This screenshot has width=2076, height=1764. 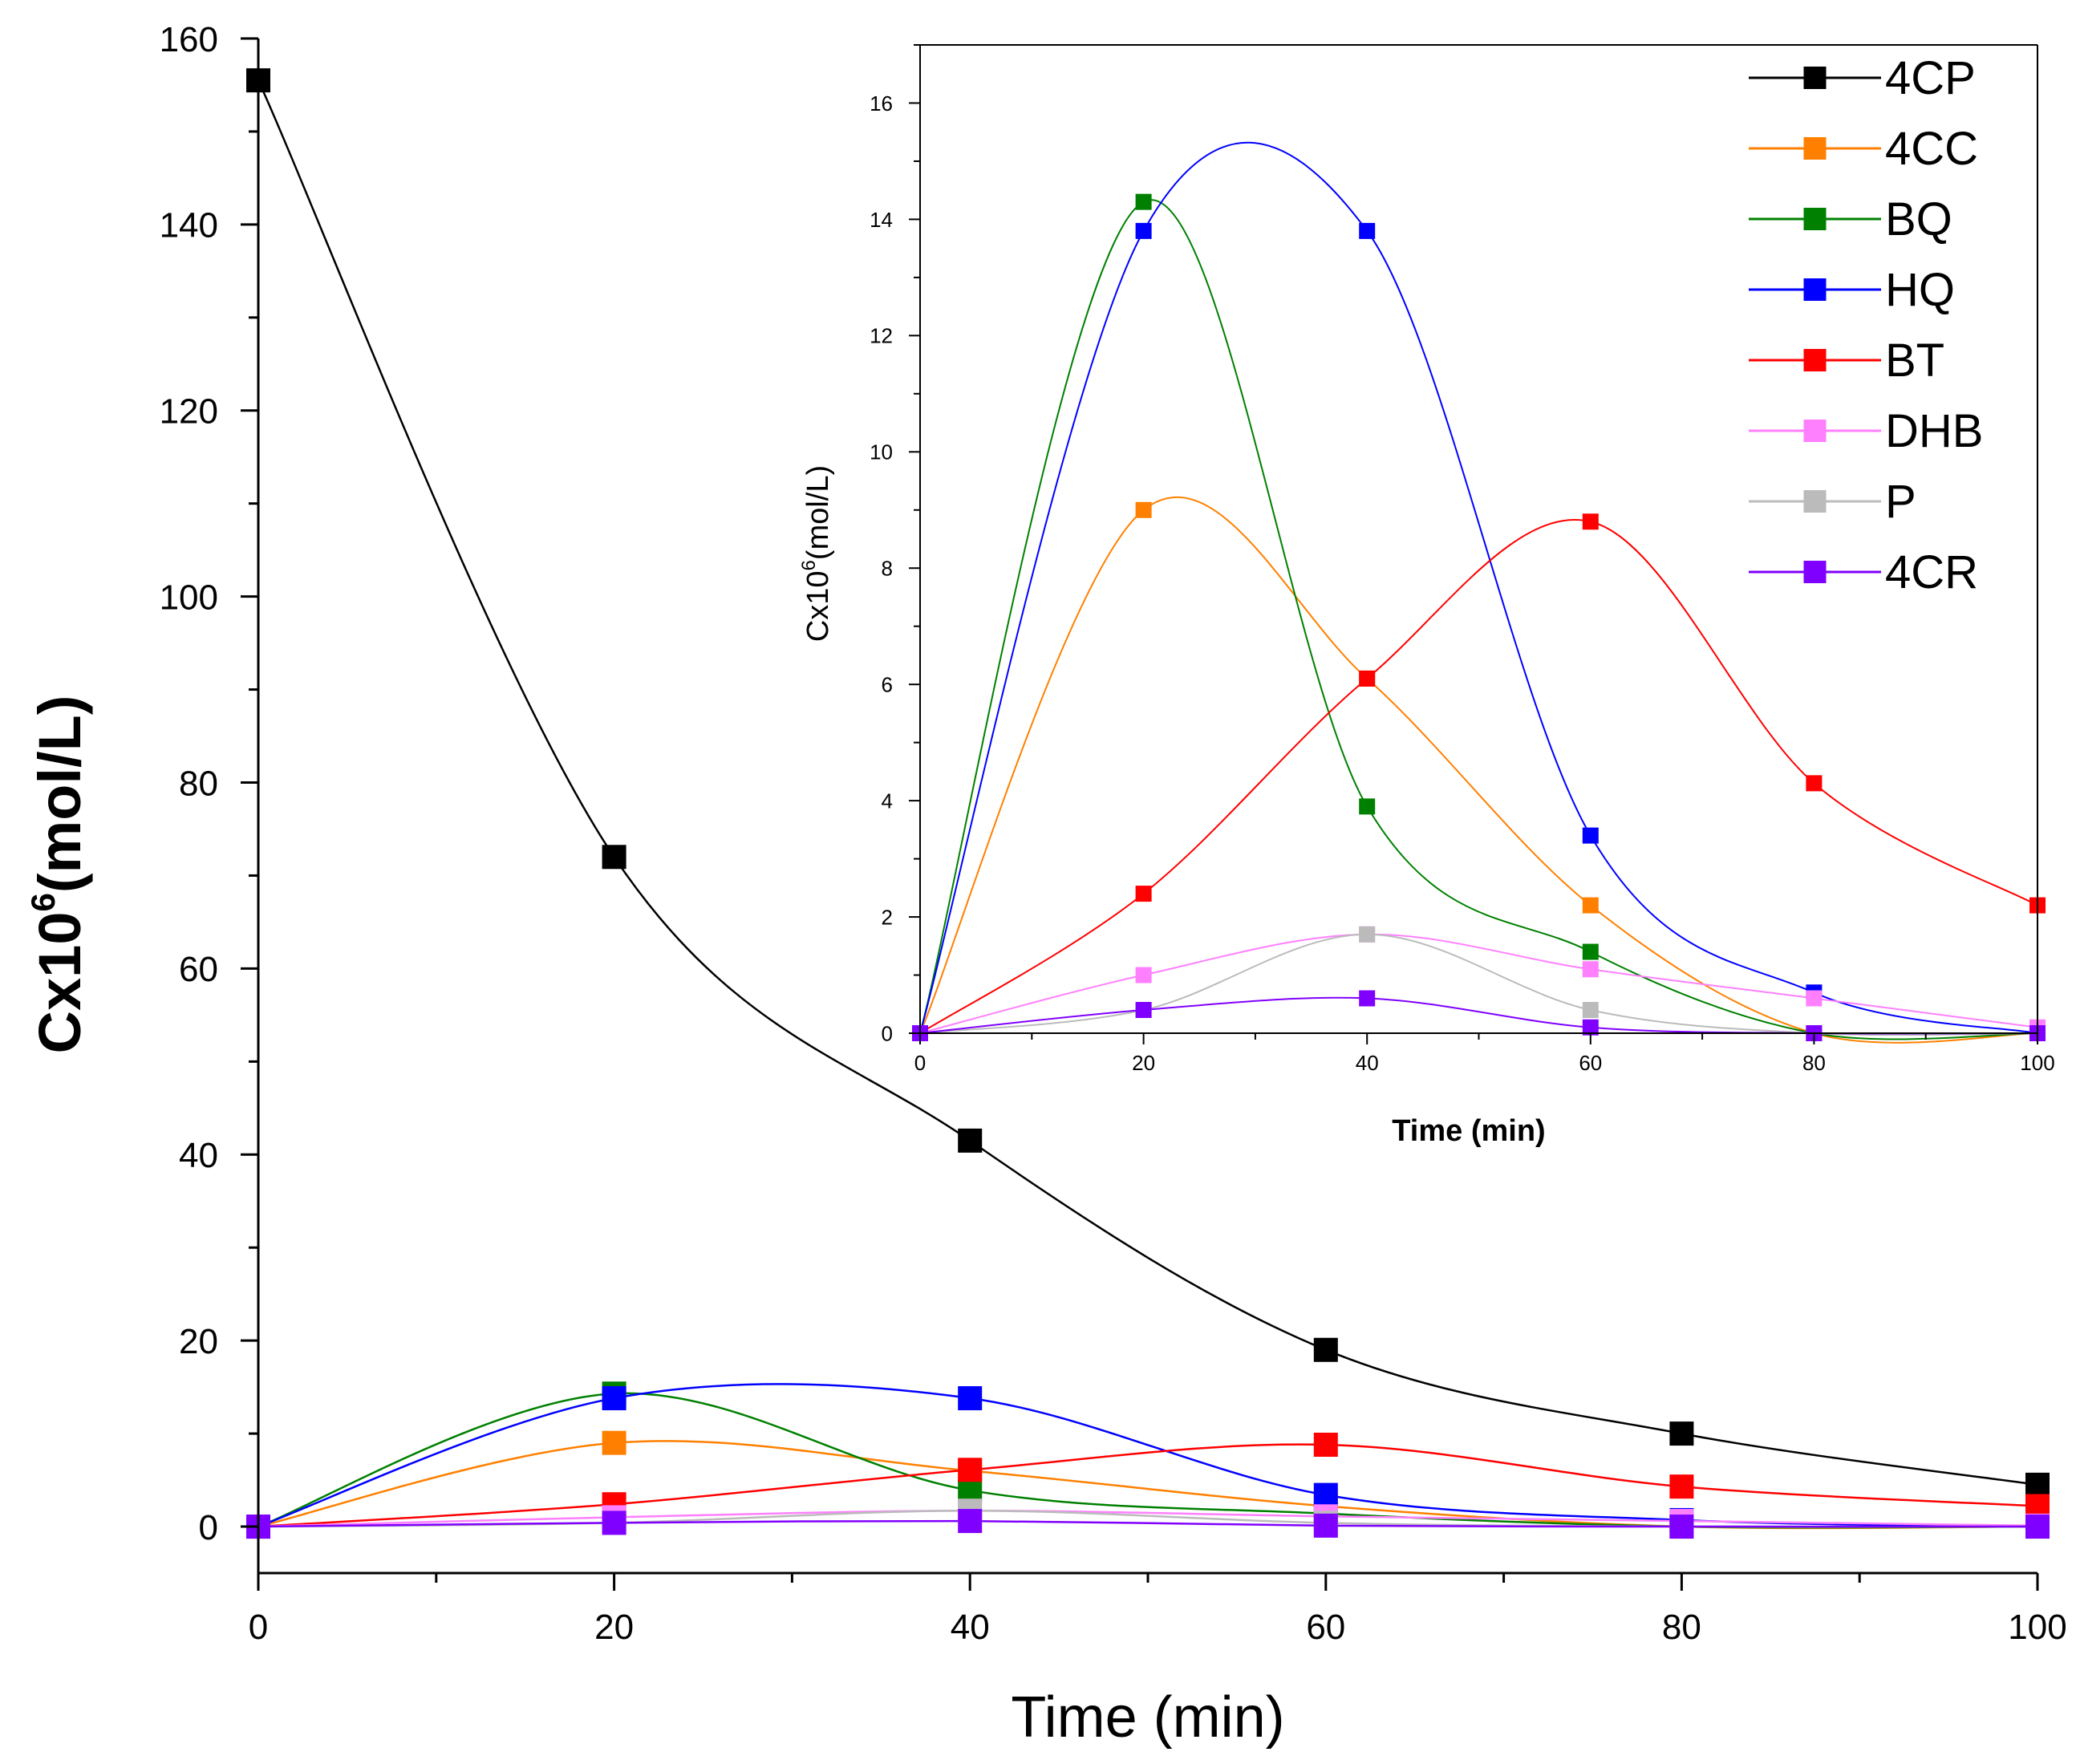 I want to click on inset-y-tick-label: 0, so click(x=887, y=1033).